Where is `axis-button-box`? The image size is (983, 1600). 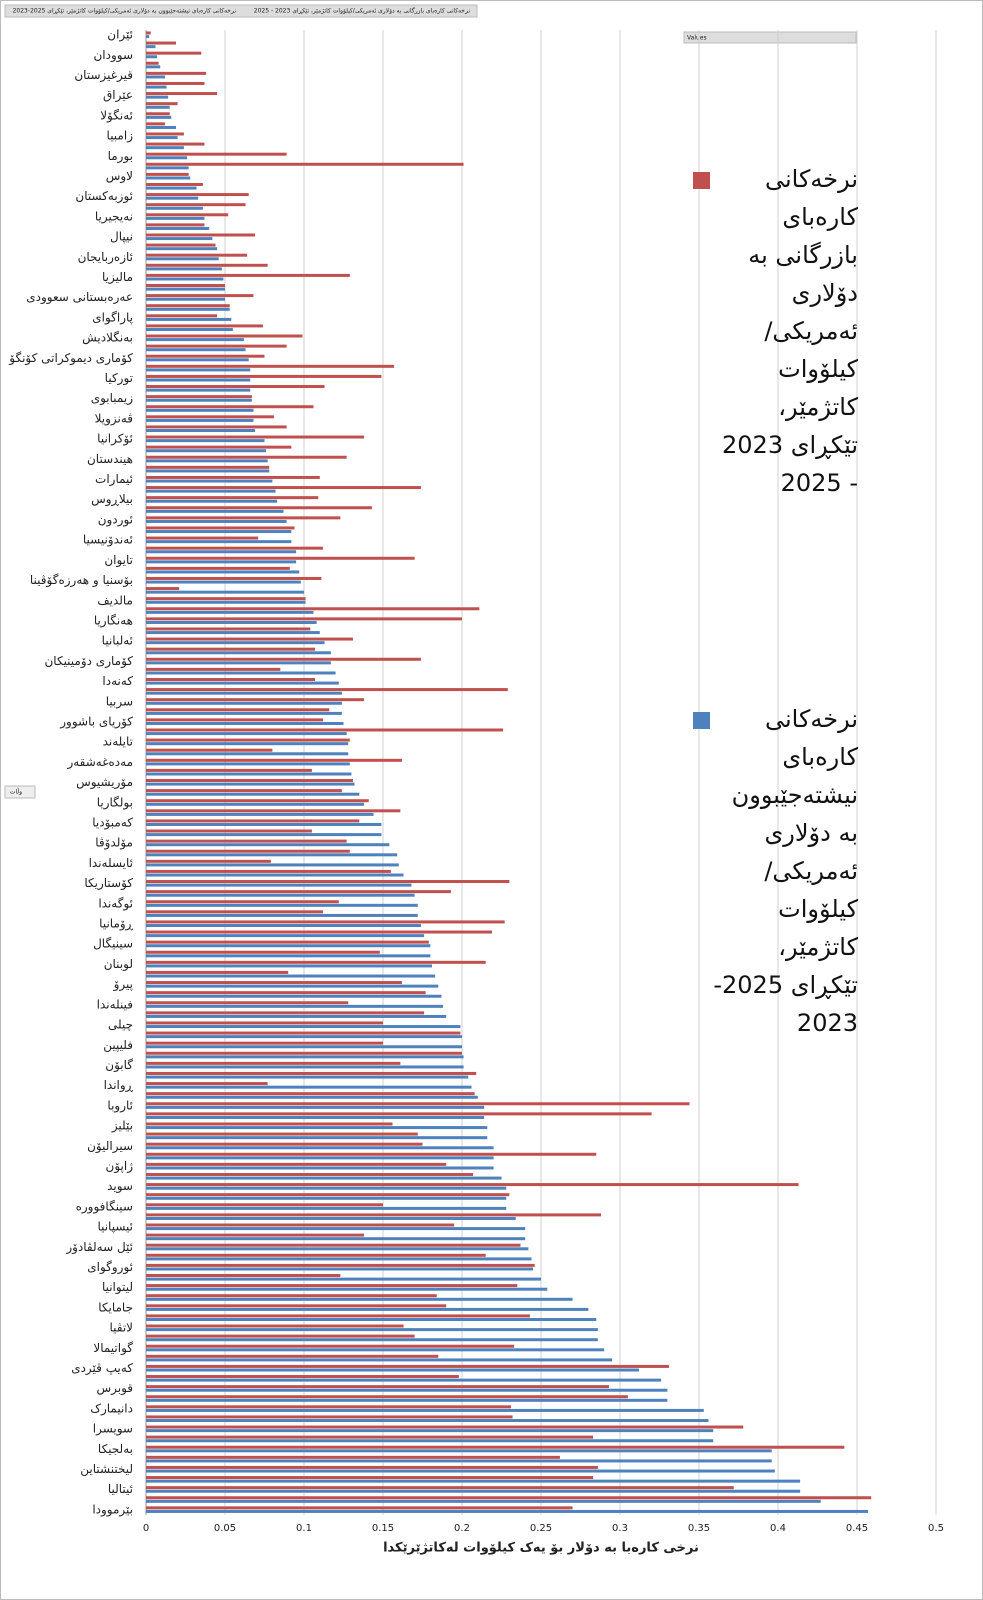 axis-button-box is located at coordinates (20, 792).